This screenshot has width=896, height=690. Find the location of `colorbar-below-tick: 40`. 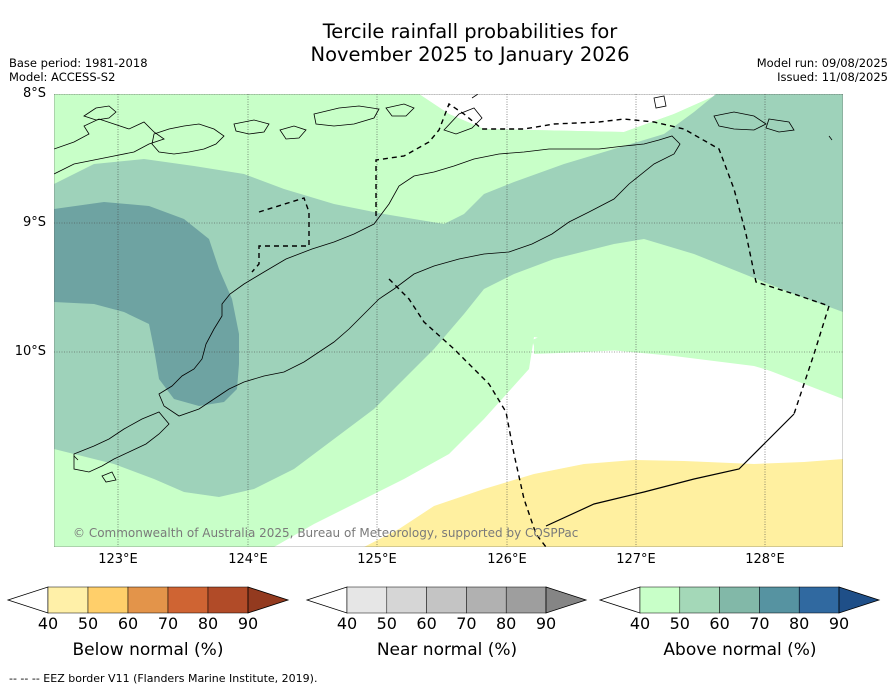

colorbar-below-tick: 40 is located at coordinates (48, 623).